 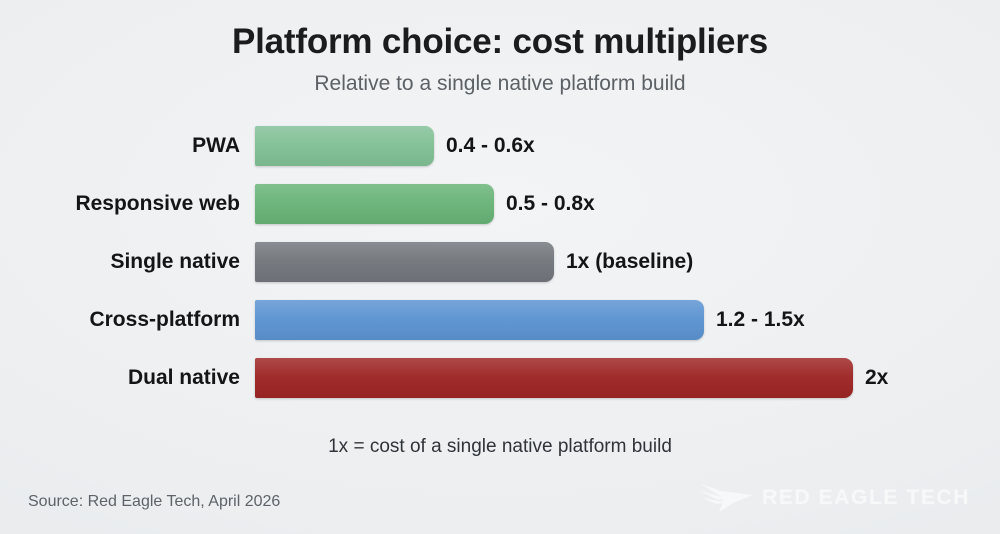 I want to click on bar-single-native, so click(x=404, y=262).